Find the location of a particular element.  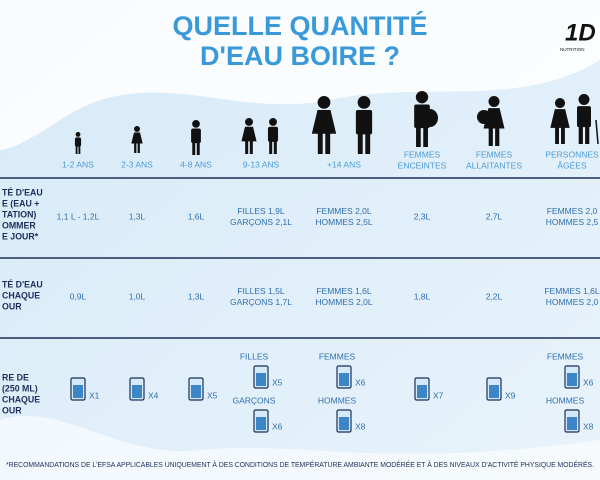

row-label: E (EAU + is located at coordinates (20, 203).